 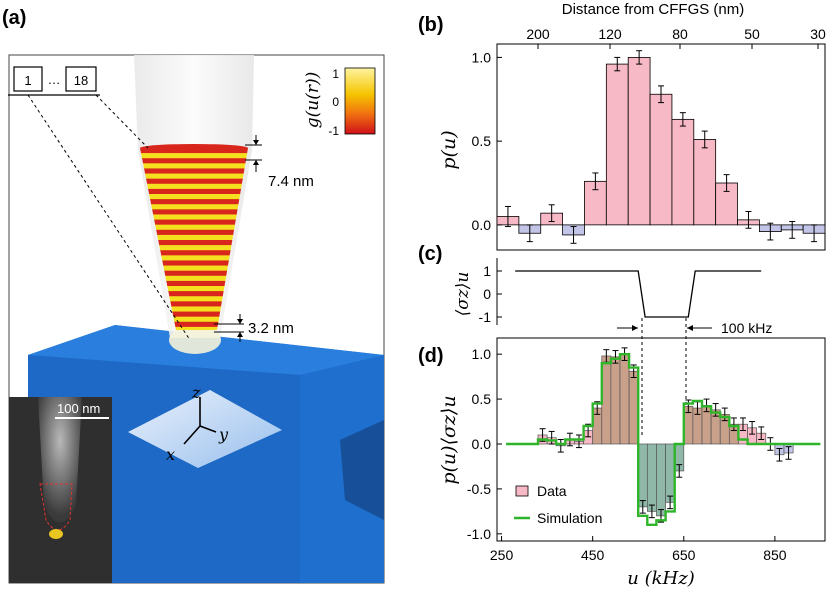 What do you see at coordinates (538, 34) in the screenshot?
I see `panel-b-top-tick-label: 200` at bounding box center [538, 34].